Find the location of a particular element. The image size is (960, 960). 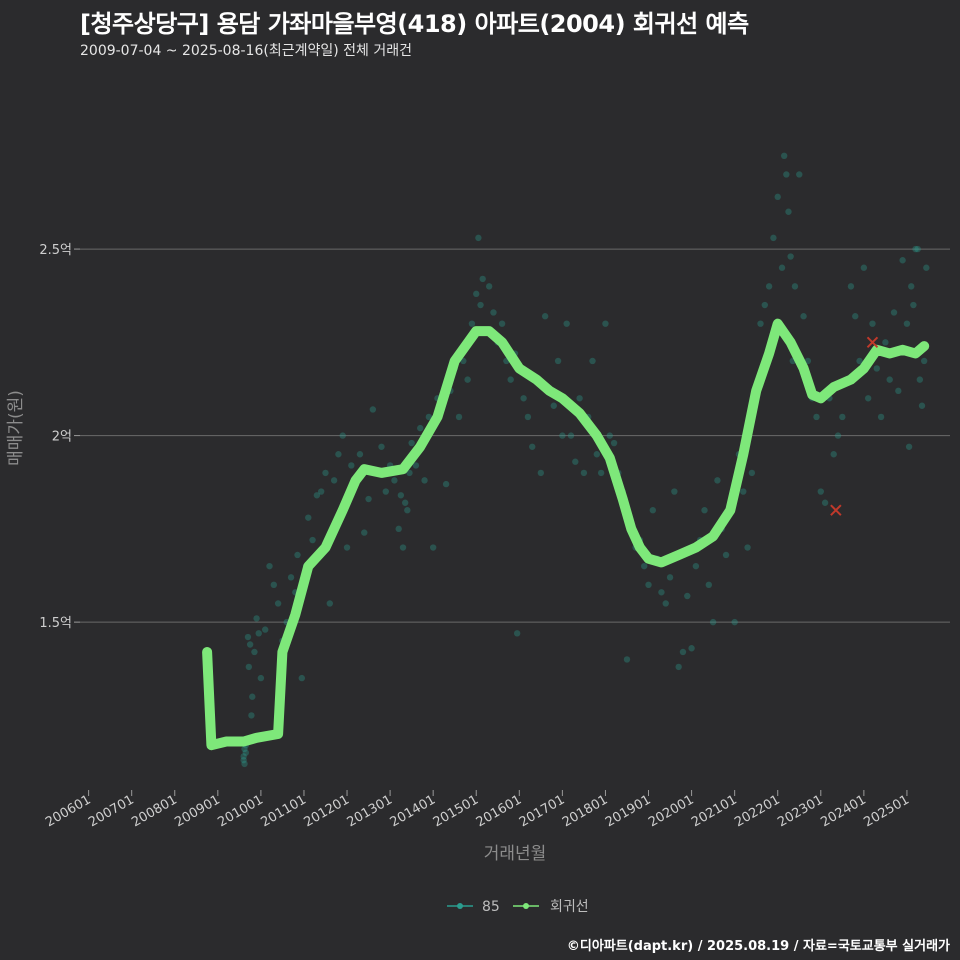

legend-item-regression: 회귀선 is located at coordinates (551, 907).